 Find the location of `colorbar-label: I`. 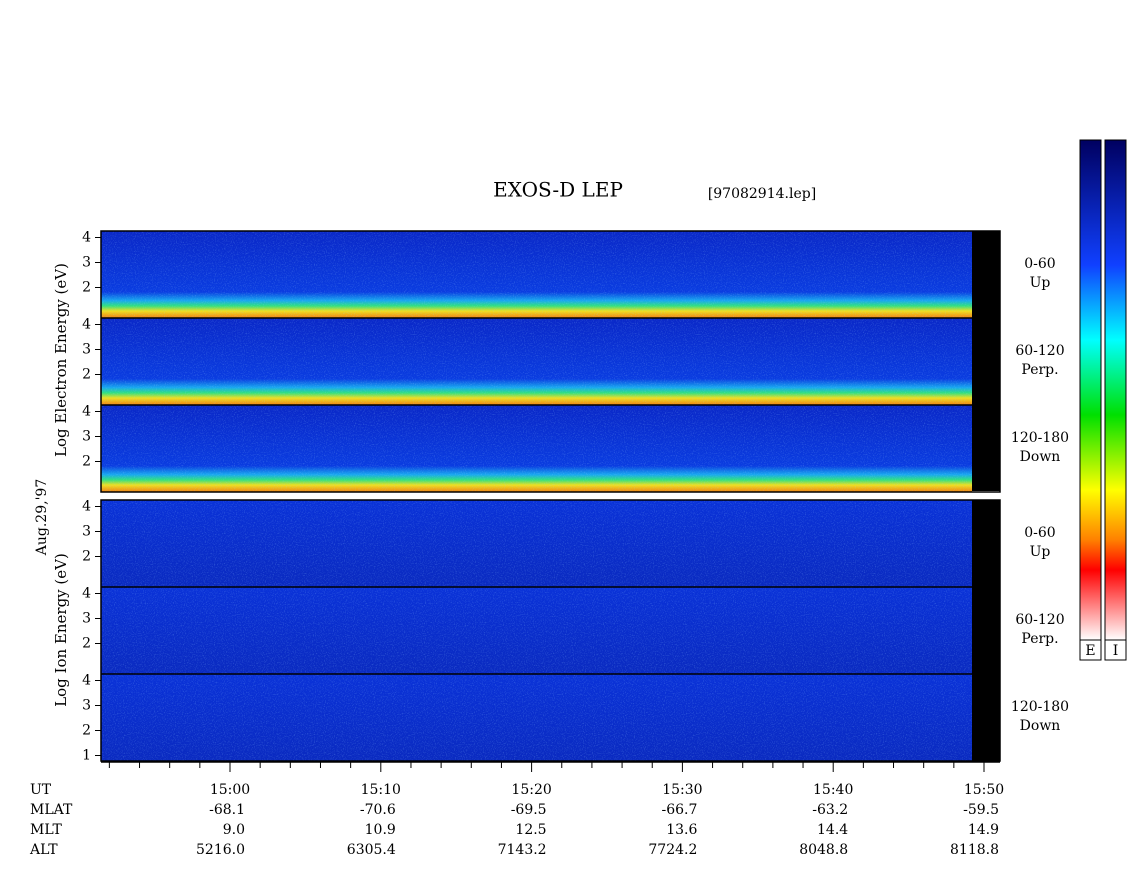

colorbar-label: I is located at coordinates (1116, 651).